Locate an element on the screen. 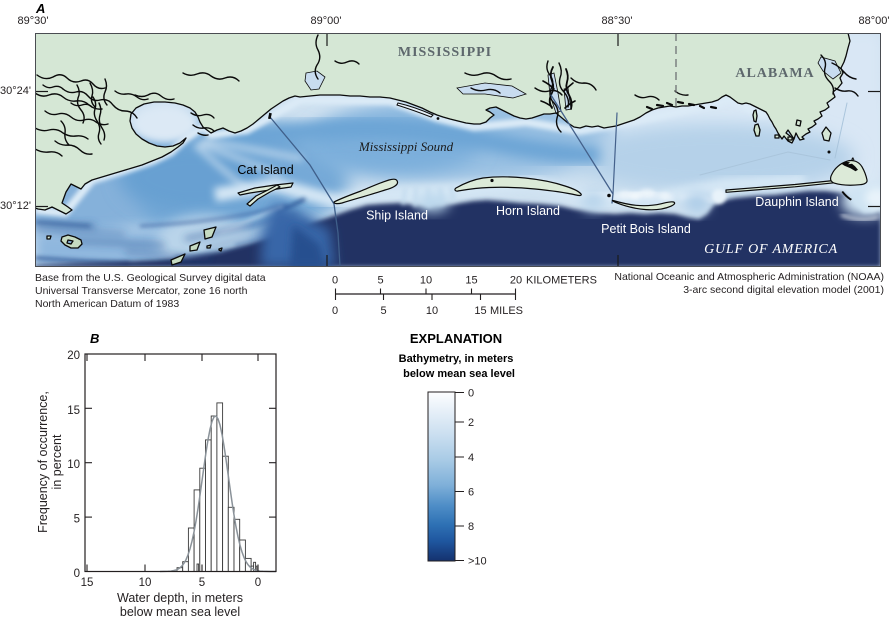 Image resolution: width=894 pixels, height=632 pixels. svg-text: Mississippi Sound is located at coordinates (406, 146).